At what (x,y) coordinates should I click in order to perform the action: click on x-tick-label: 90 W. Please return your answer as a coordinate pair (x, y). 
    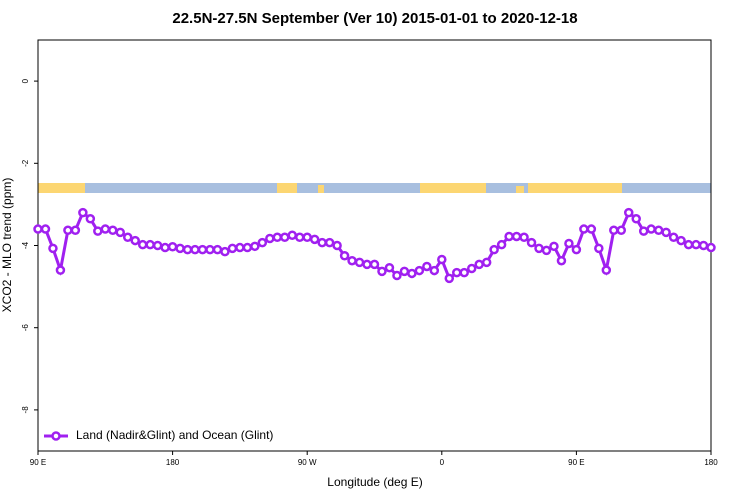
    Looking at the image, I should click on (307, 462).